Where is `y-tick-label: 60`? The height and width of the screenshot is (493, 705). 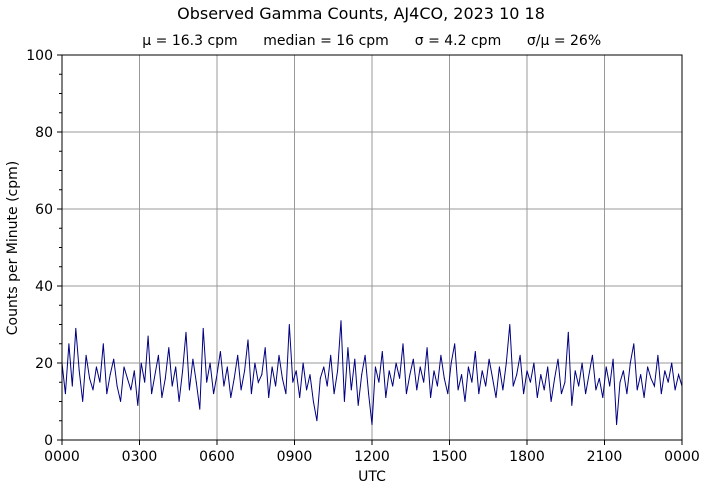 y-tick-label: 60 is located at coordinates (44, 210).